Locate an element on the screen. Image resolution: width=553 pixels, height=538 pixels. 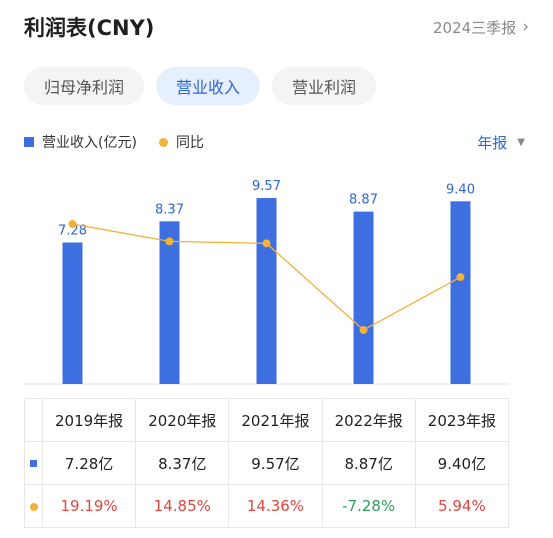
table-header-cell: 2021年报 is located at coordinates (275, 420).